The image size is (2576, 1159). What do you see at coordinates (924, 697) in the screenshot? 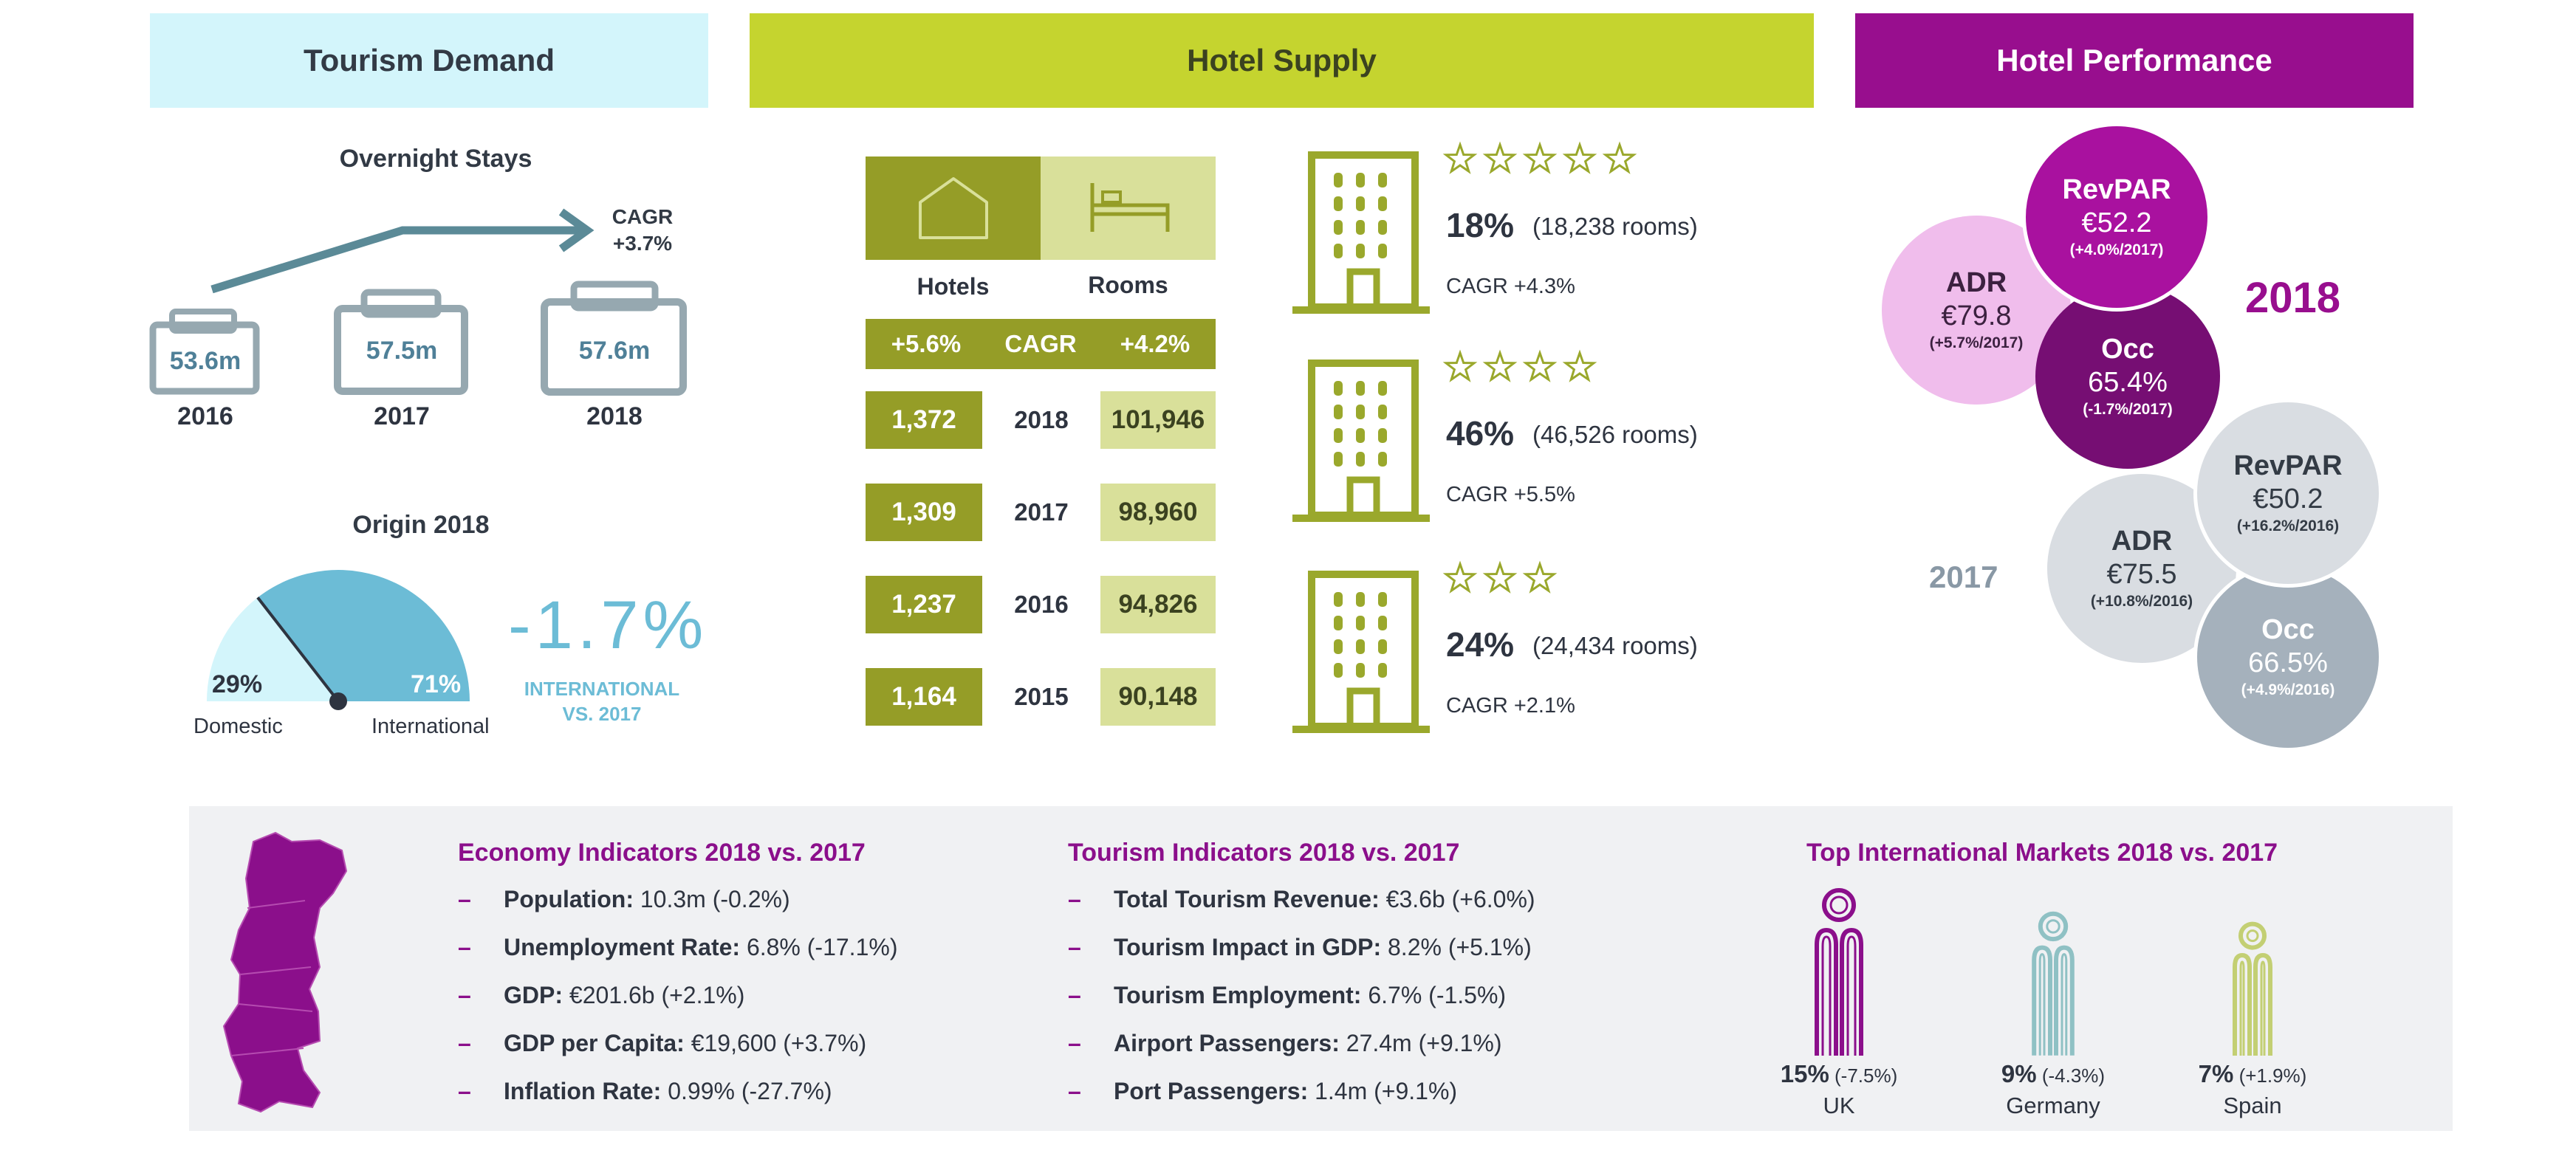
I see `hotels-count-2015: 1,164` at bounding box center [924, 697].